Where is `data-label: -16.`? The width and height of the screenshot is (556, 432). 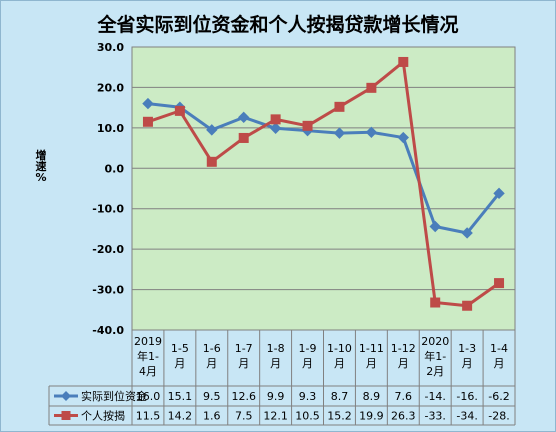
data-label: -16. is located at coordinates (466, 396).